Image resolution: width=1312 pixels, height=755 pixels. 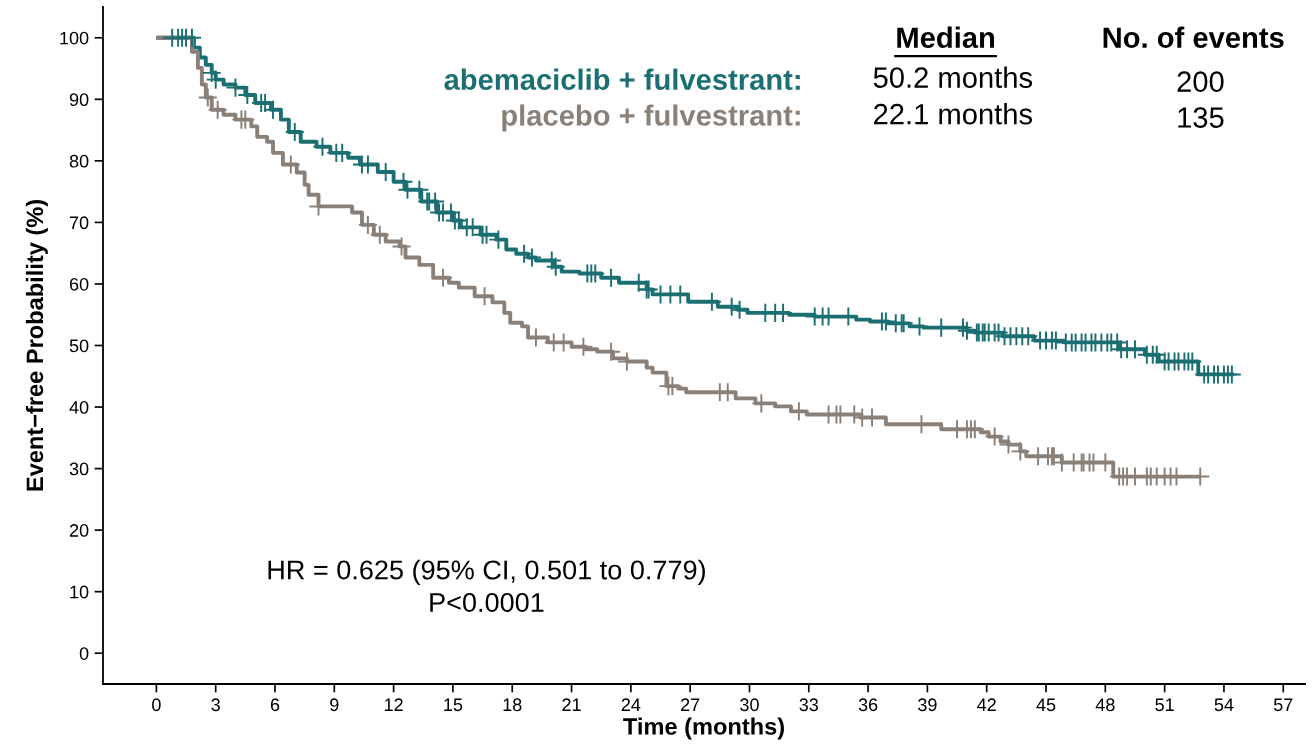 What do you see at coordinates (79, 100) in the screenshot?
I see `y-tick-label: 90` at bounding box center [79, 100].